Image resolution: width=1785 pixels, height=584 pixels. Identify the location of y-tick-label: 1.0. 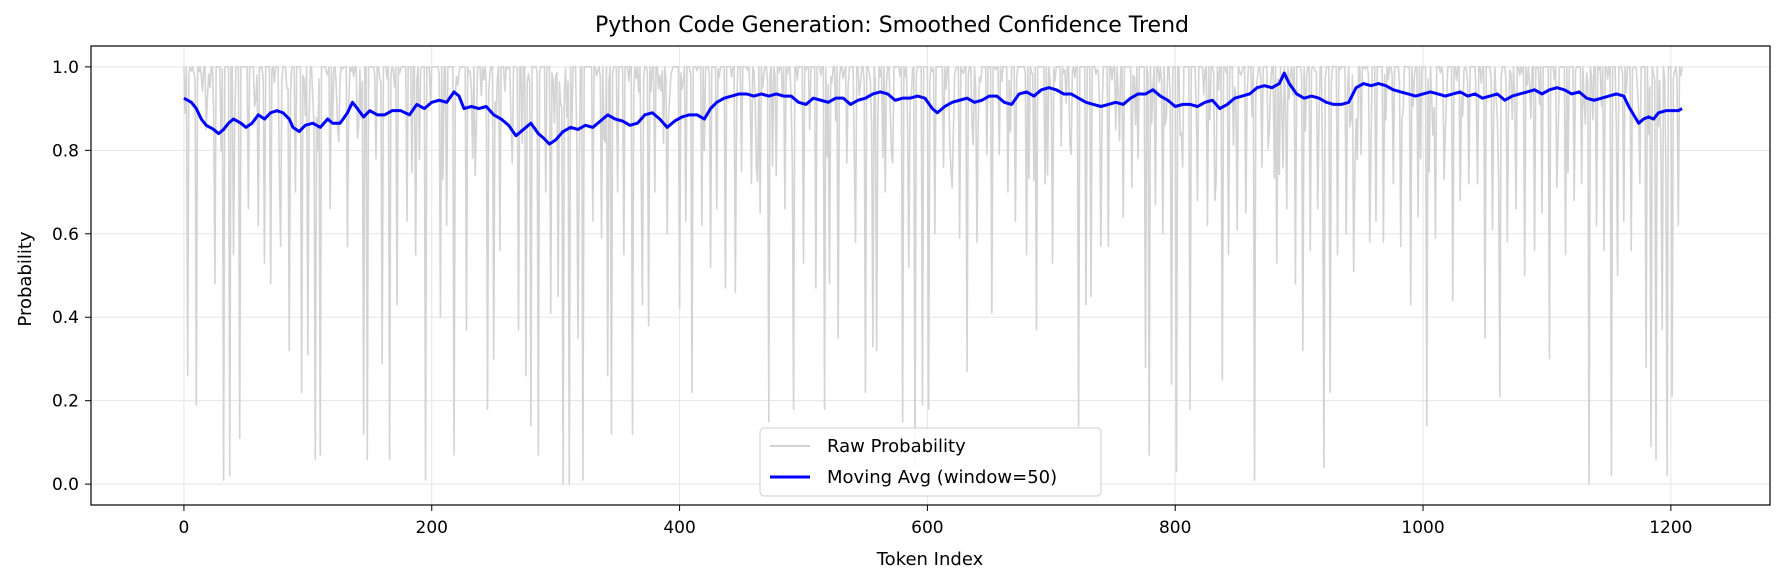
(65, 68).